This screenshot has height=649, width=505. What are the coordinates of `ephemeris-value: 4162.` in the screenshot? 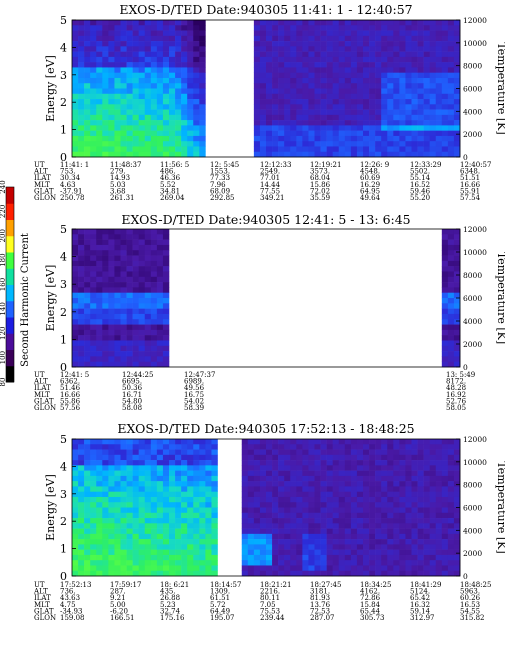 It's located at (370, 592).